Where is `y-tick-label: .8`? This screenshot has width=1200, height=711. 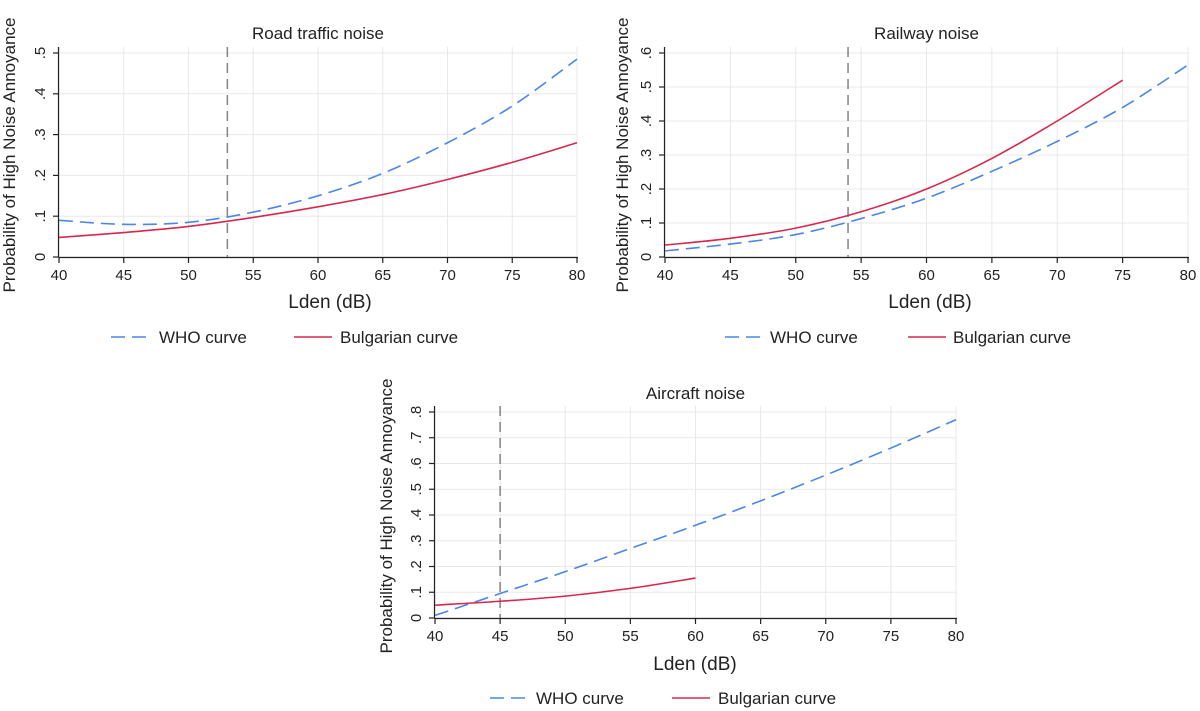 y-tick-label: .8 is located at coordinates (416, 412).